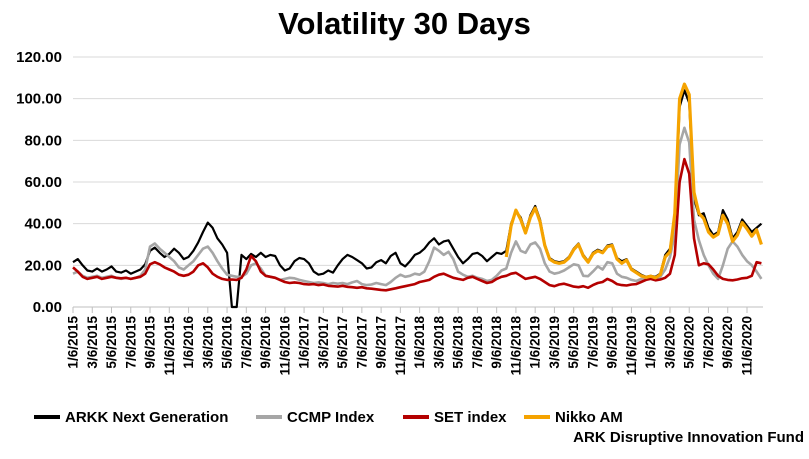 The height and width of the screenshot is (459, 809). What do you see at coordinates (458, 342) in the screenshot?
I see `x-axis-label: 5/6/2018` at bounding box center [458, 342].